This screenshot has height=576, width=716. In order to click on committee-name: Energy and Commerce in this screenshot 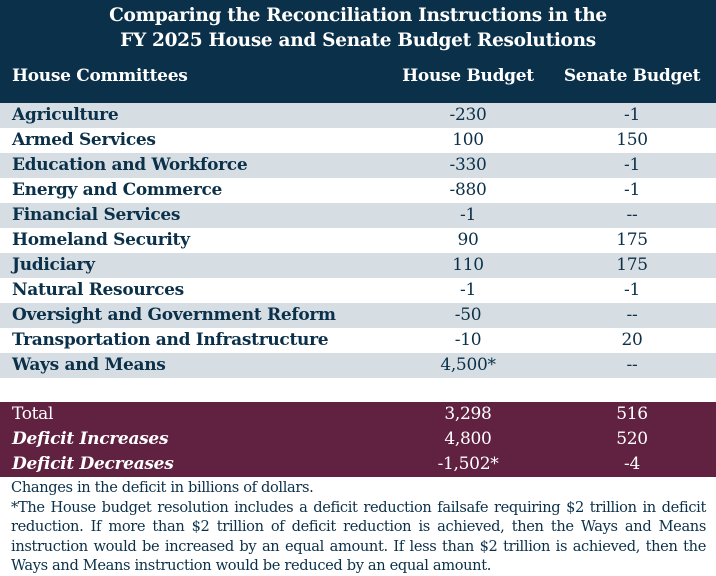, I will do `click(117, 190)`.